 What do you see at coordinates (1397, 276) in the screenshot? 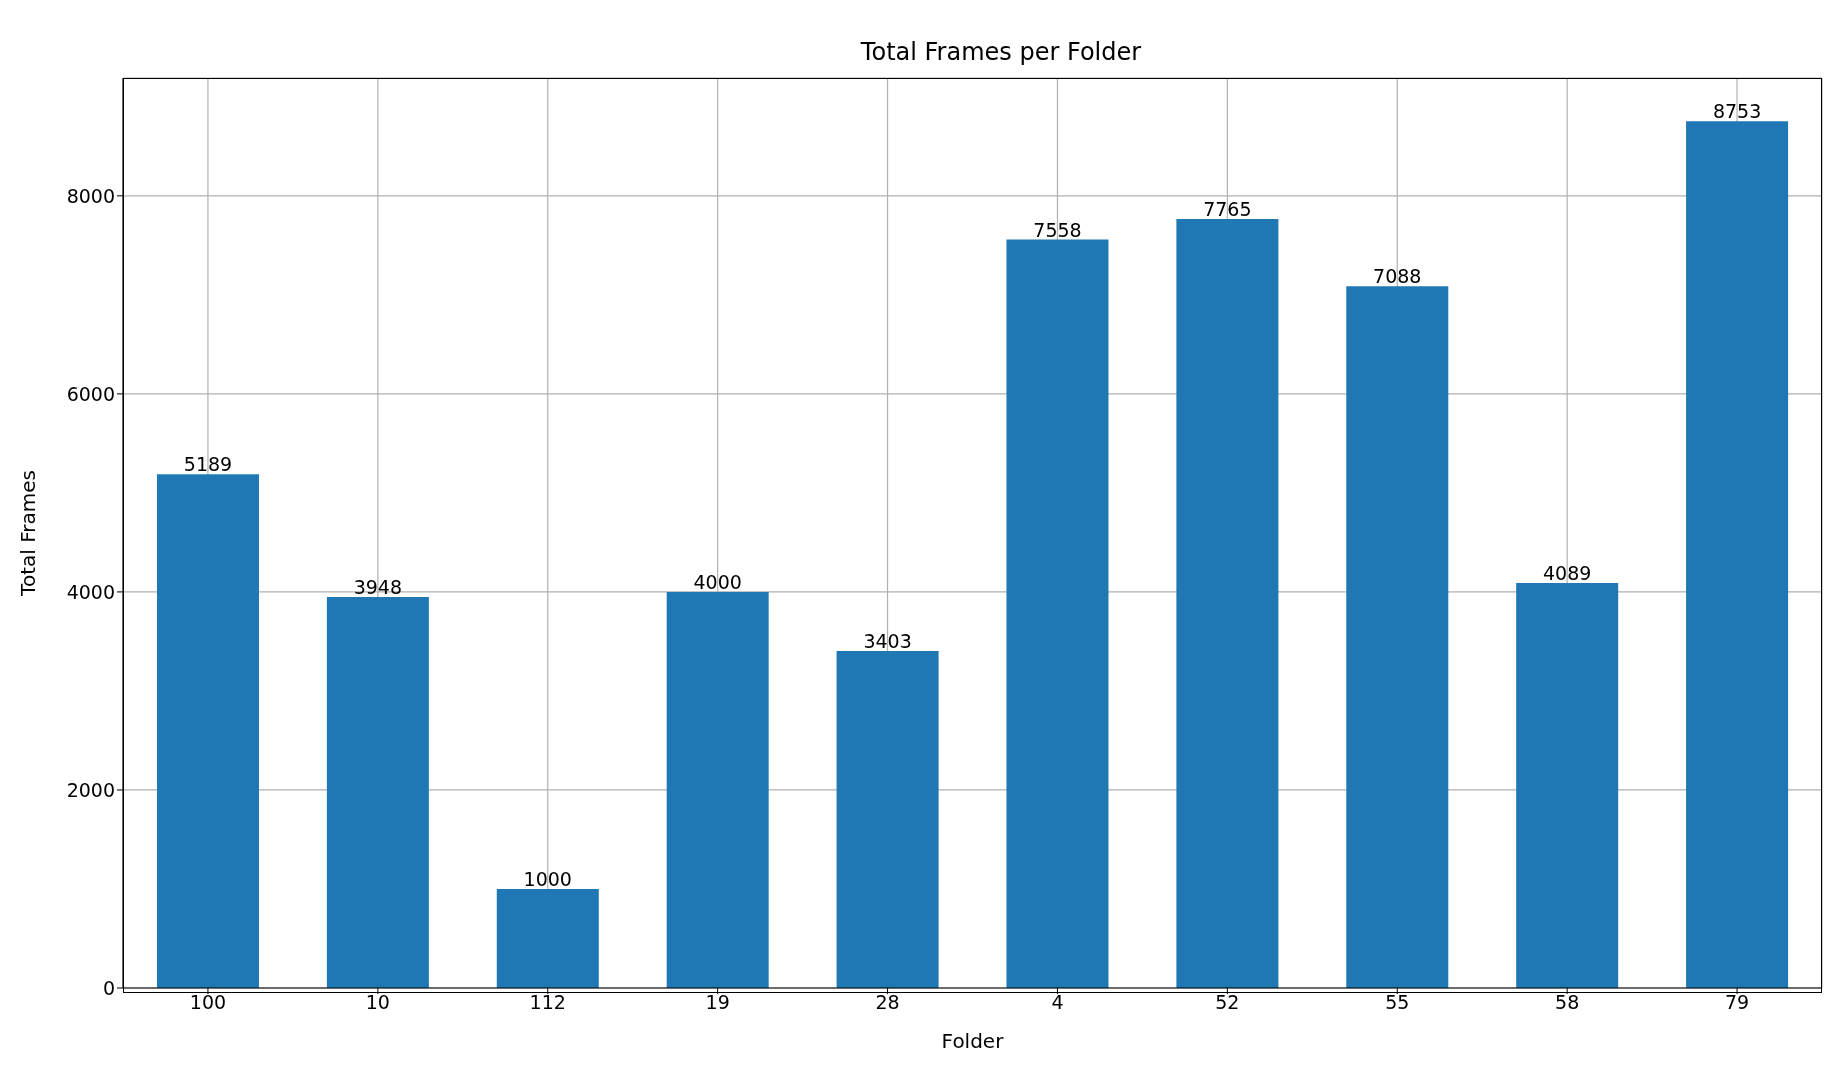
I see `data-label: 7088` at bounding box center [1397, 276].